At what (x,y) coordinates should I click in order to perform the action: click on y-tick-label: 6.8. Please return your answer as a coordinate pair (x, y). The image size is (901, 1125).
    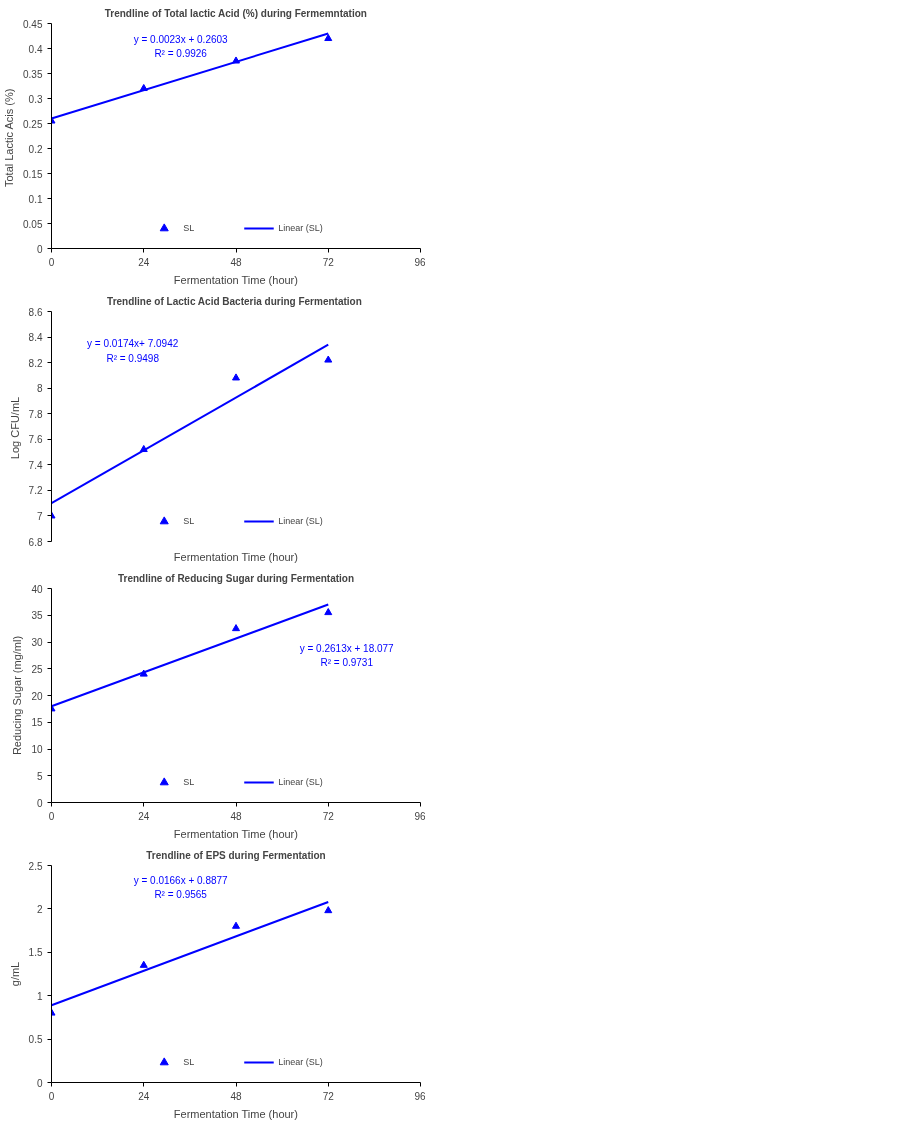
    Looking at the image, I should click on (35, 542).